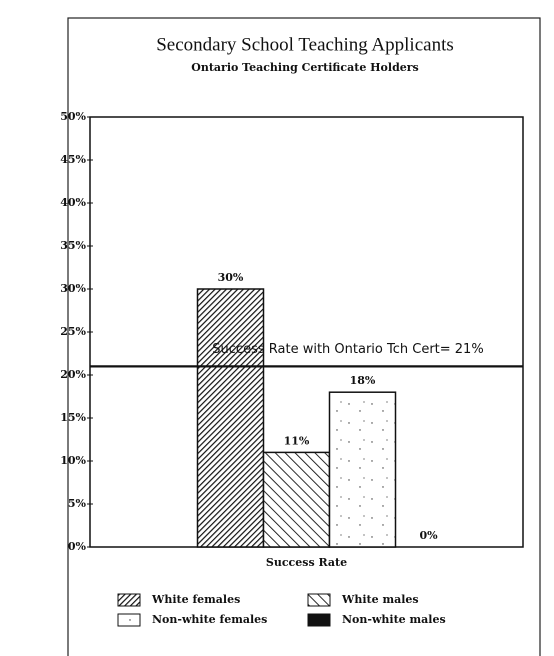 The image size is (554, 656). Describe the element at coordinates (77, 546) in the screenshot. I see `y-tick-label: 0%` at that location.